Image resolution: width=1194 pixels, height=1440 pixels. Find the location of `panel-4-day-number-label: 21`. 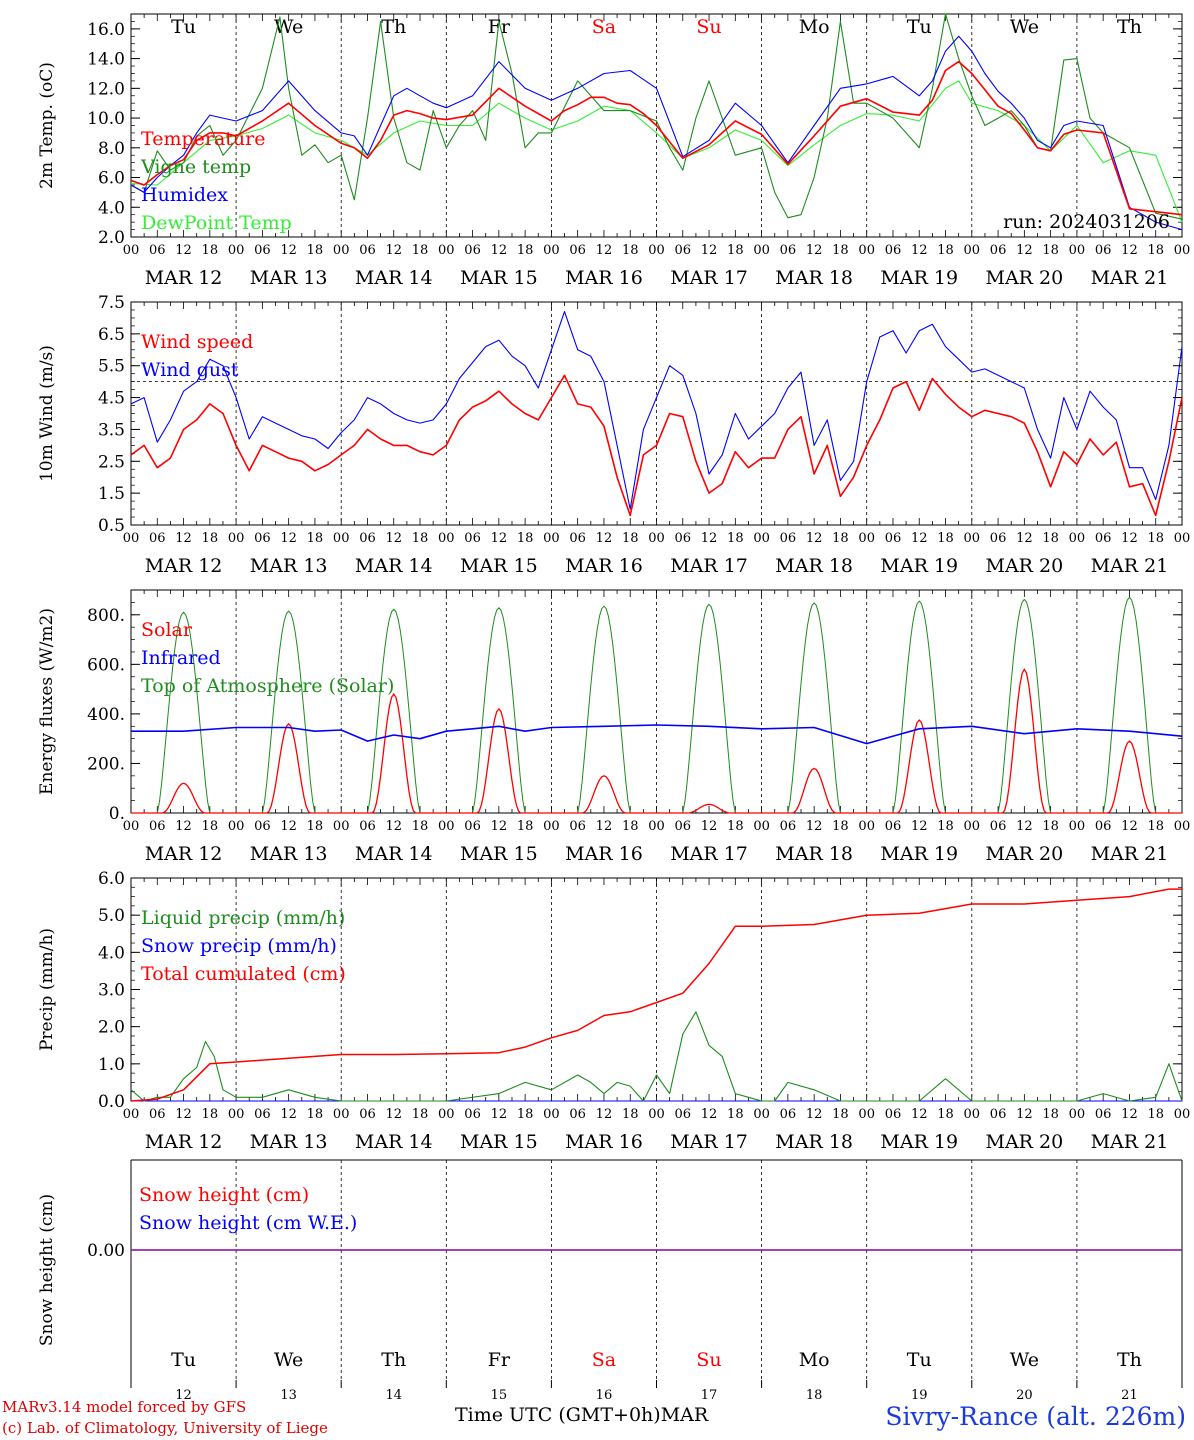

panel-4-day-number-label: 21 is located at coordinates (1129, 1395).